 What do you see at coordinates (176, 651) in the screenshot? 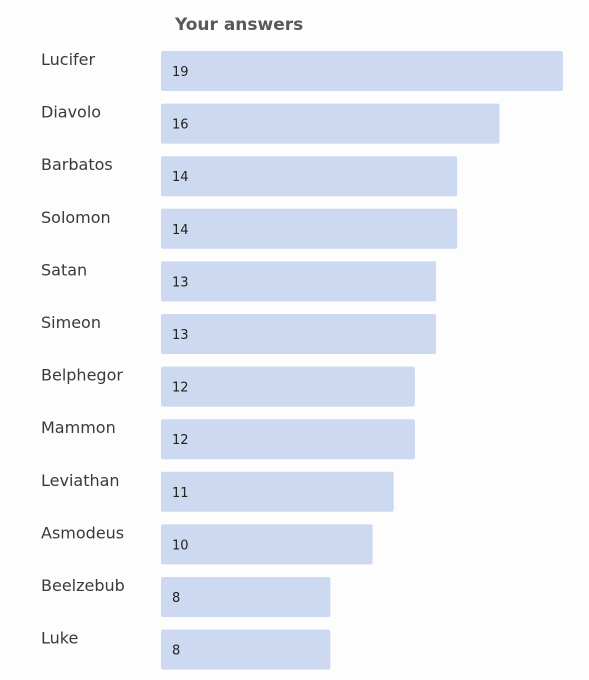
I see `value-label-luke: 8` at bounding box center [176, 651].